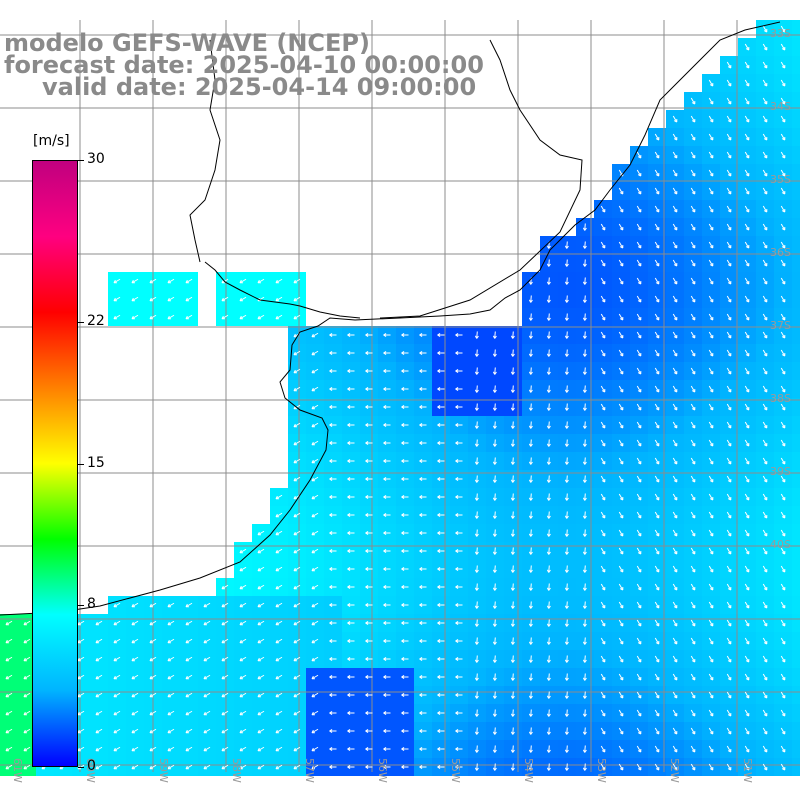 Image resolution: width=800 pixels, height=800 pixels. What do you see at coordinates (90, 770) in the screenshot?
I see `longitude-label: 60W` at bounding box center [90, 770].